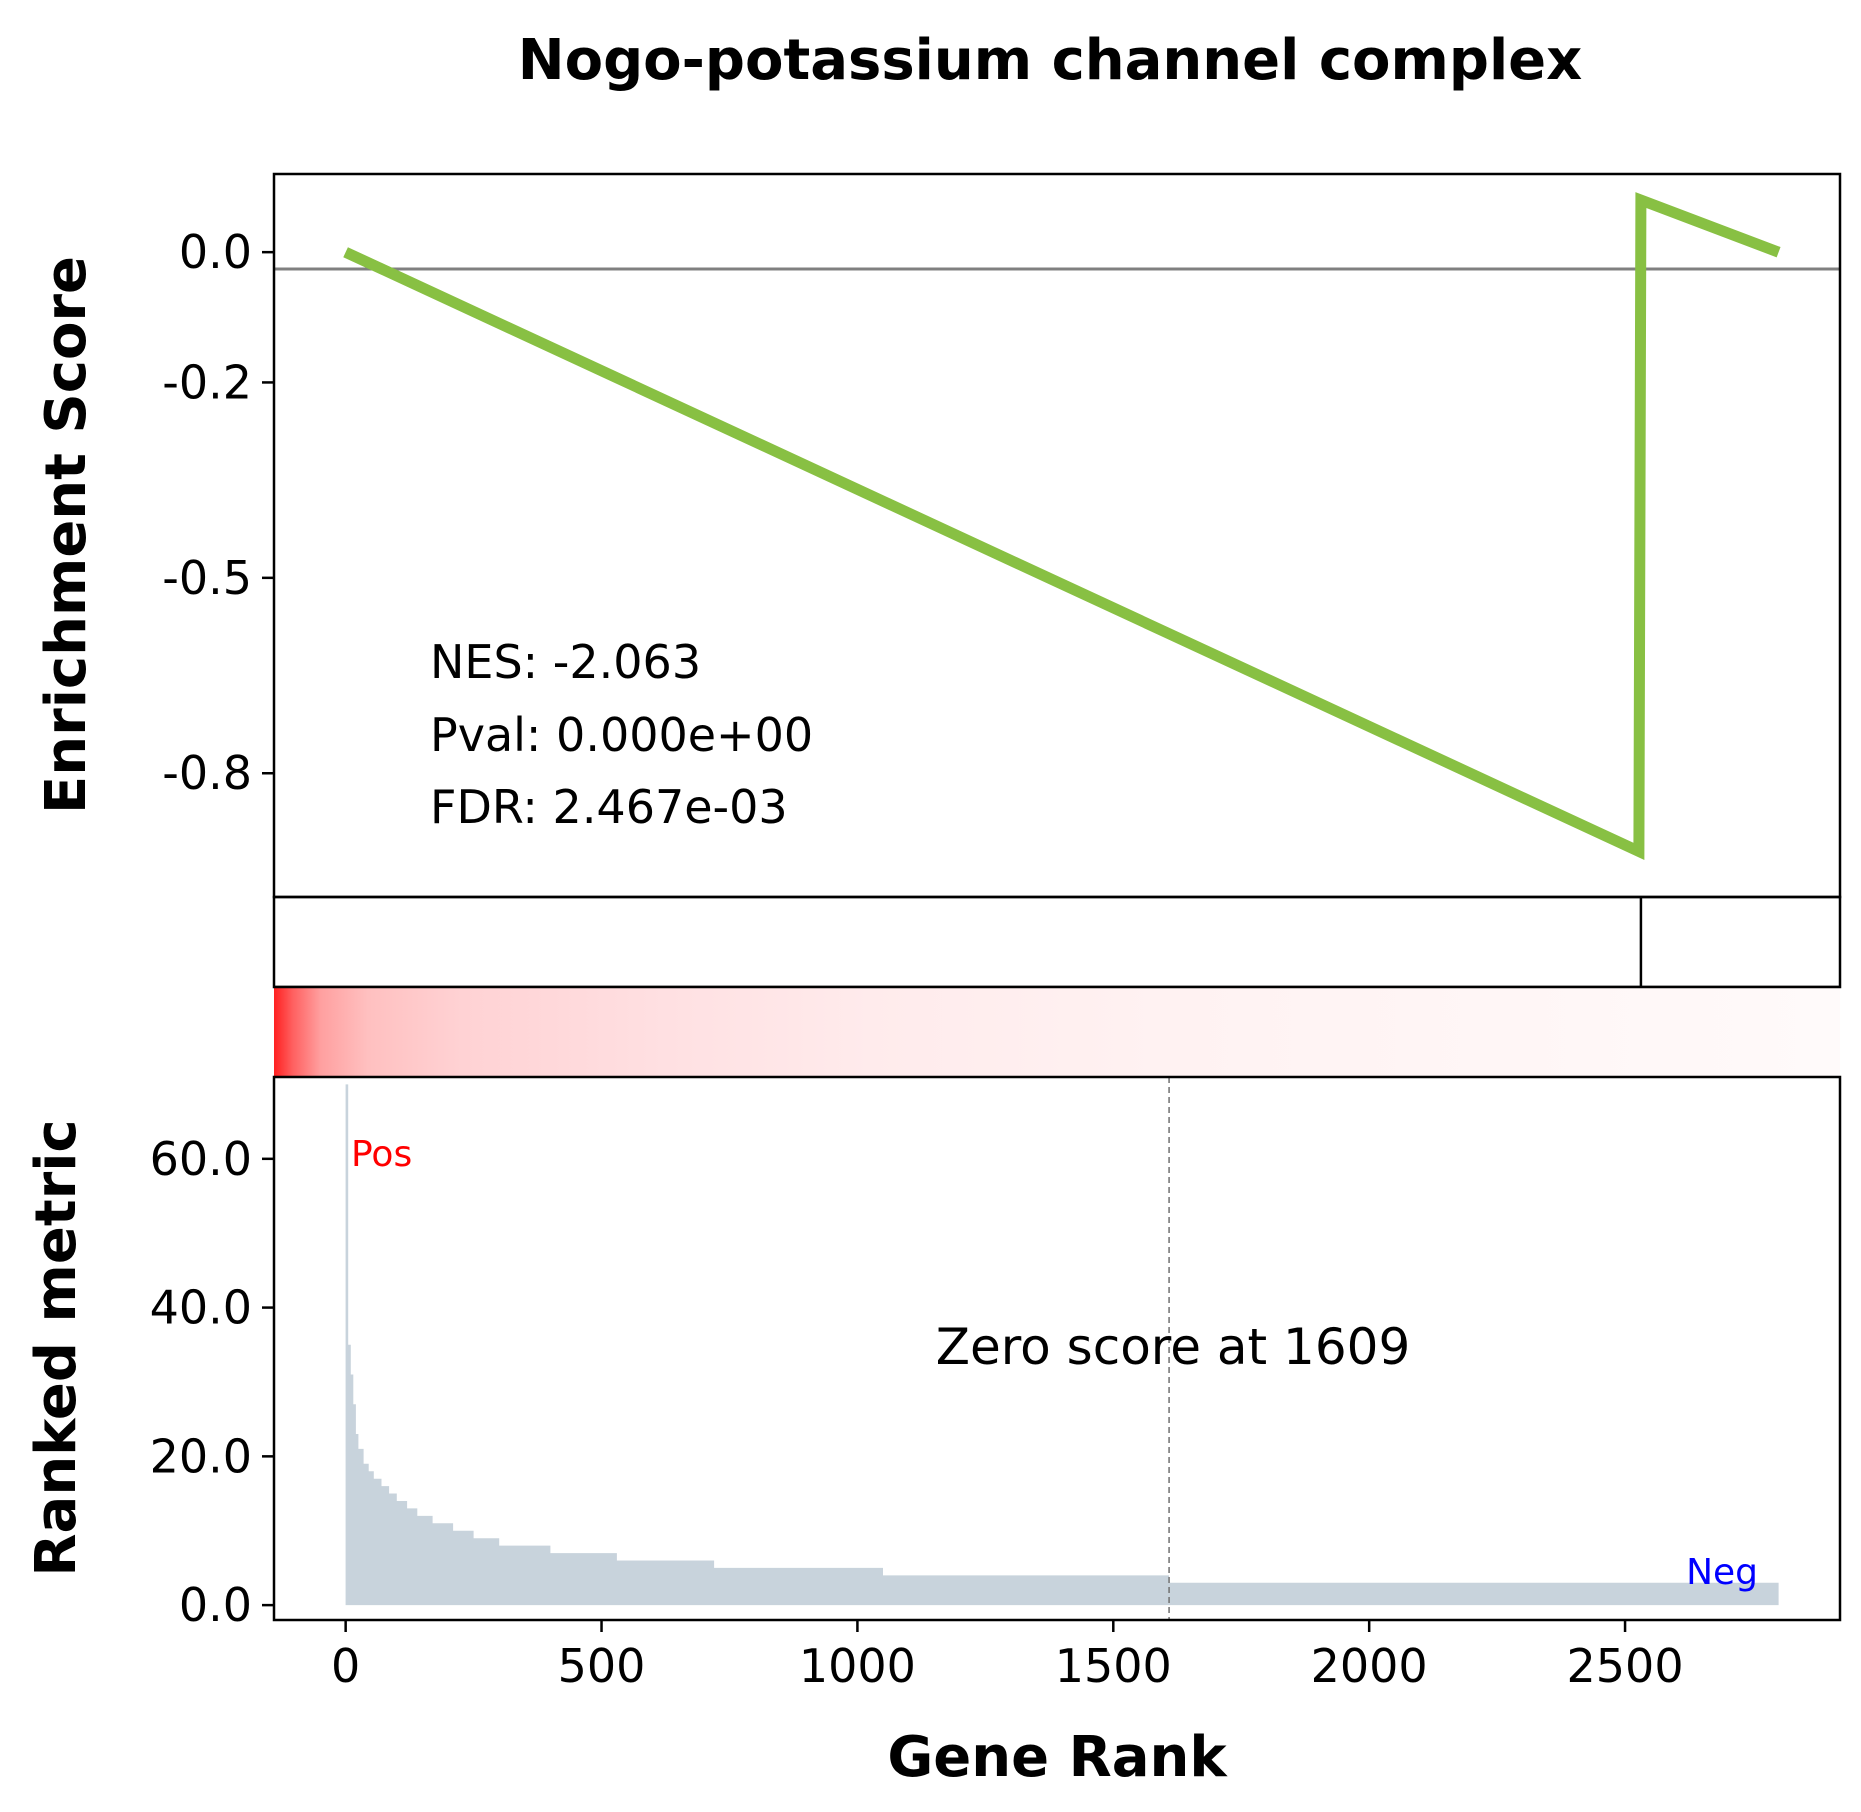 The width and height of the screenshot is (1861, 1812). I want to click on enrichment-ylabel: Enrichment Score, so click(66, 535).